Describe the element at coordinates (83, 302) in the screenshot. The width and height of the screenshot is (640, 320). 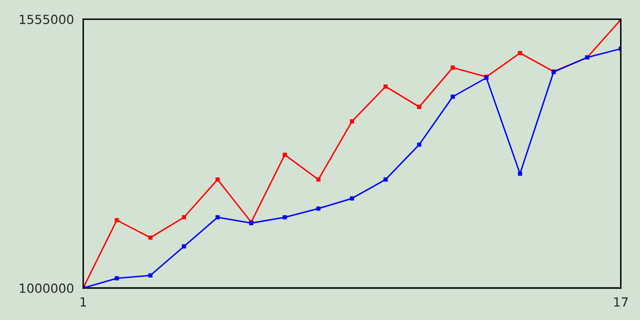
I see `x-tick-label: 1` at that location.